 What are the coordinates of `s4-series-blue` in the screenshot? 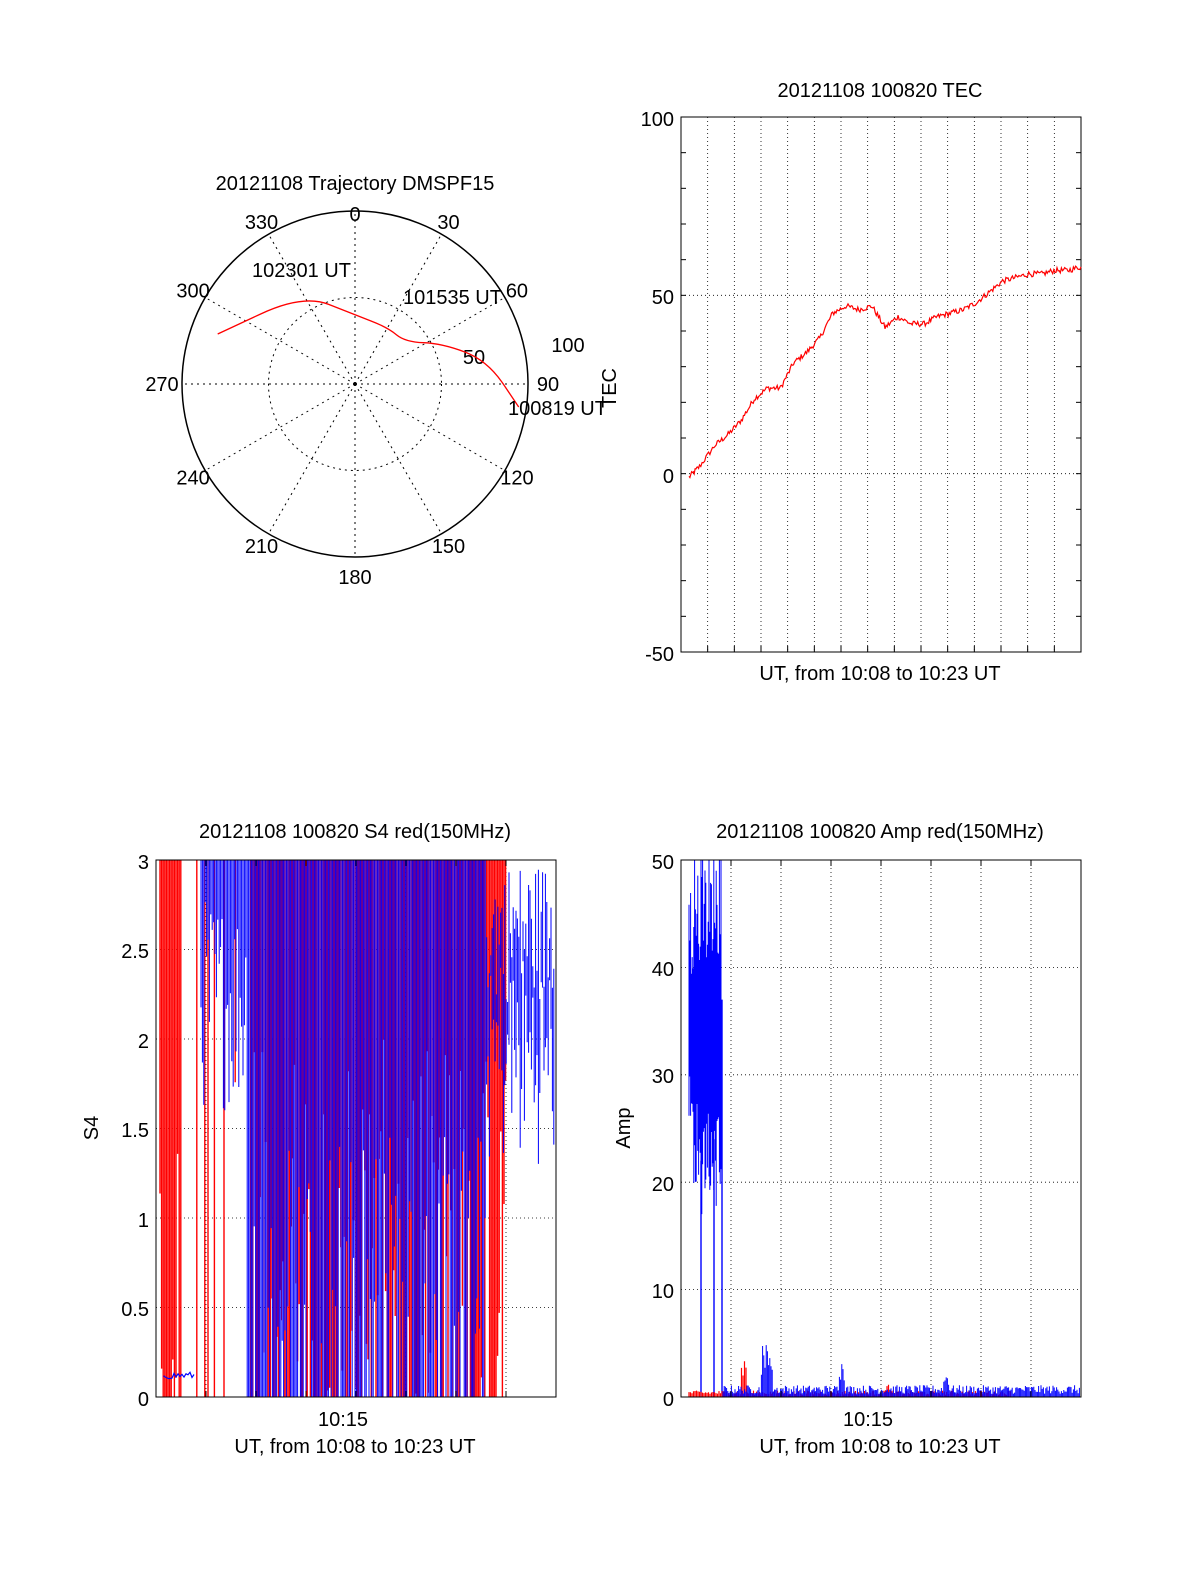 It's located at (359, 1128).